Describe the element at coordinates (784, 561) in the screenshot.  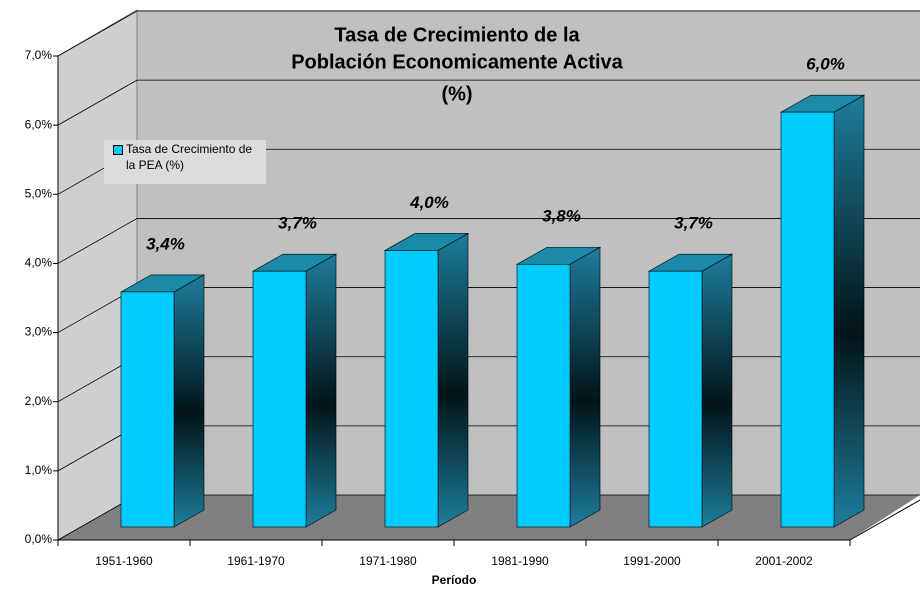
I see `x-tick-label: 2001-2002` at that location.